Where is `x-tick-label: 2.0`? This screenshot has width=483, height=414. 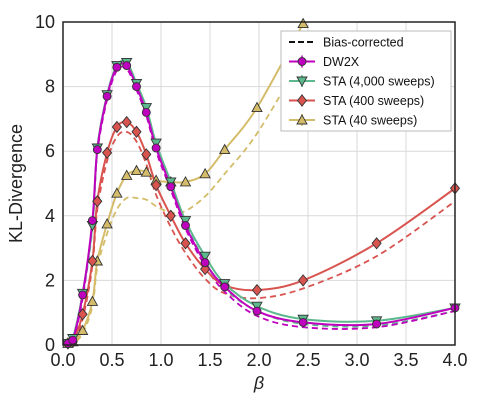
x-tick-label: 2.0 is located at coordinates (258, 360).